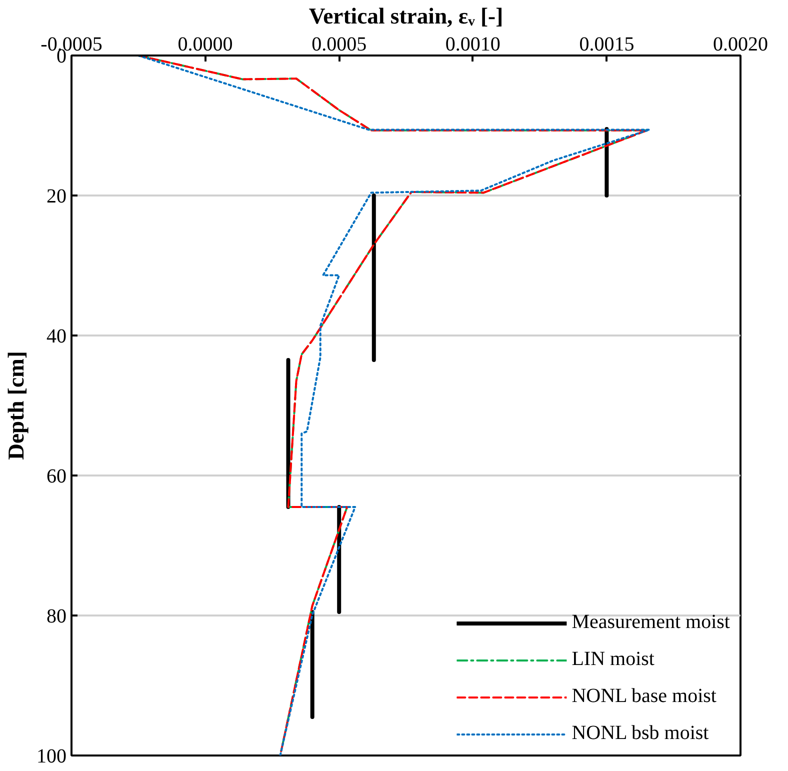  Describe the element at coordinates (56, 337) in the screenshot. I see `y-tick-label: 40` at that location.